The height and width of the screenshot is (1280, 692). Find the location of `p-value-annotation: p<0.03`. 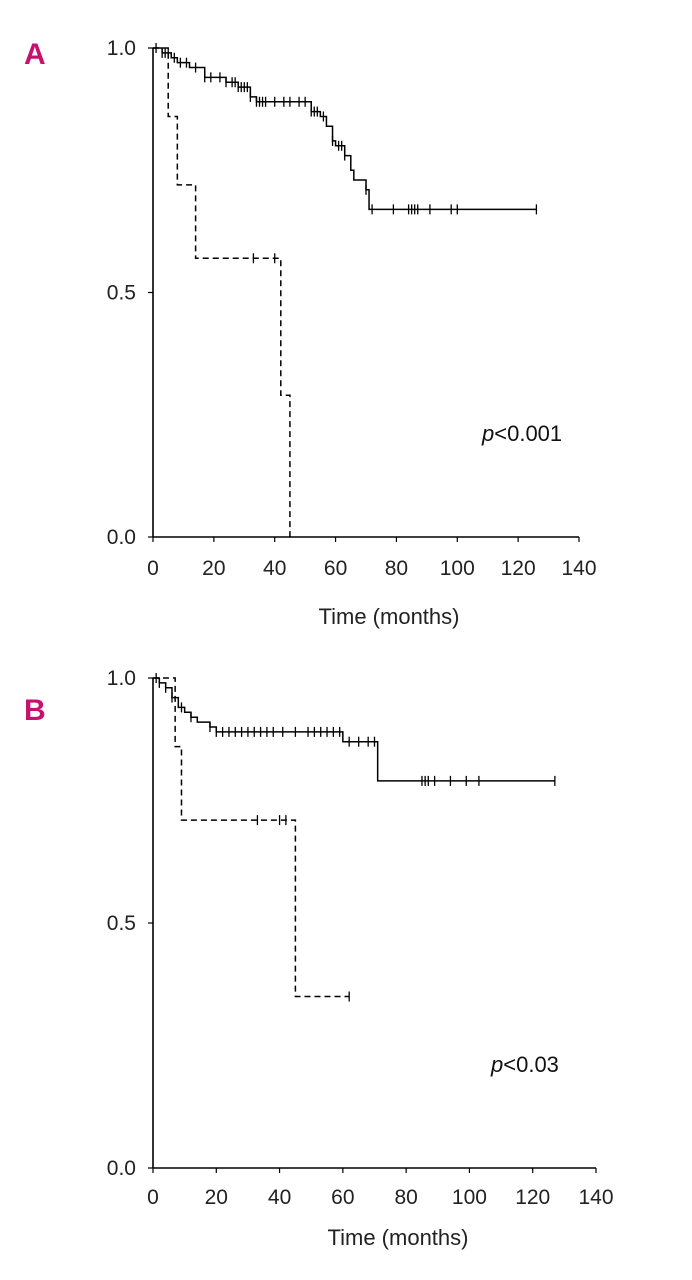

p-value-annotation: p<0.03 is located at coordinates (524, 1064).